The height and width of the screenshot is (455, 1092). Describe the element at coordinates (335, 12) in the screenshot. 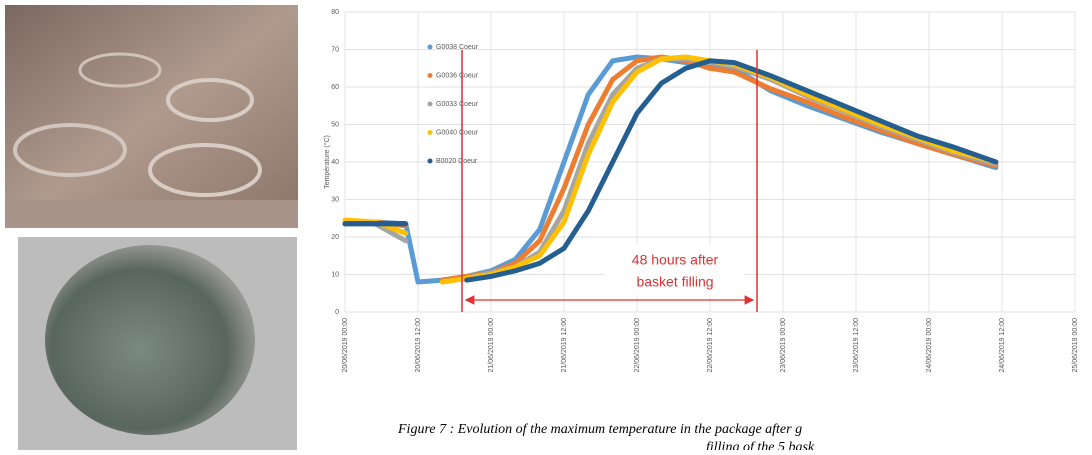

I see `y-tick-label: 80` at that location.